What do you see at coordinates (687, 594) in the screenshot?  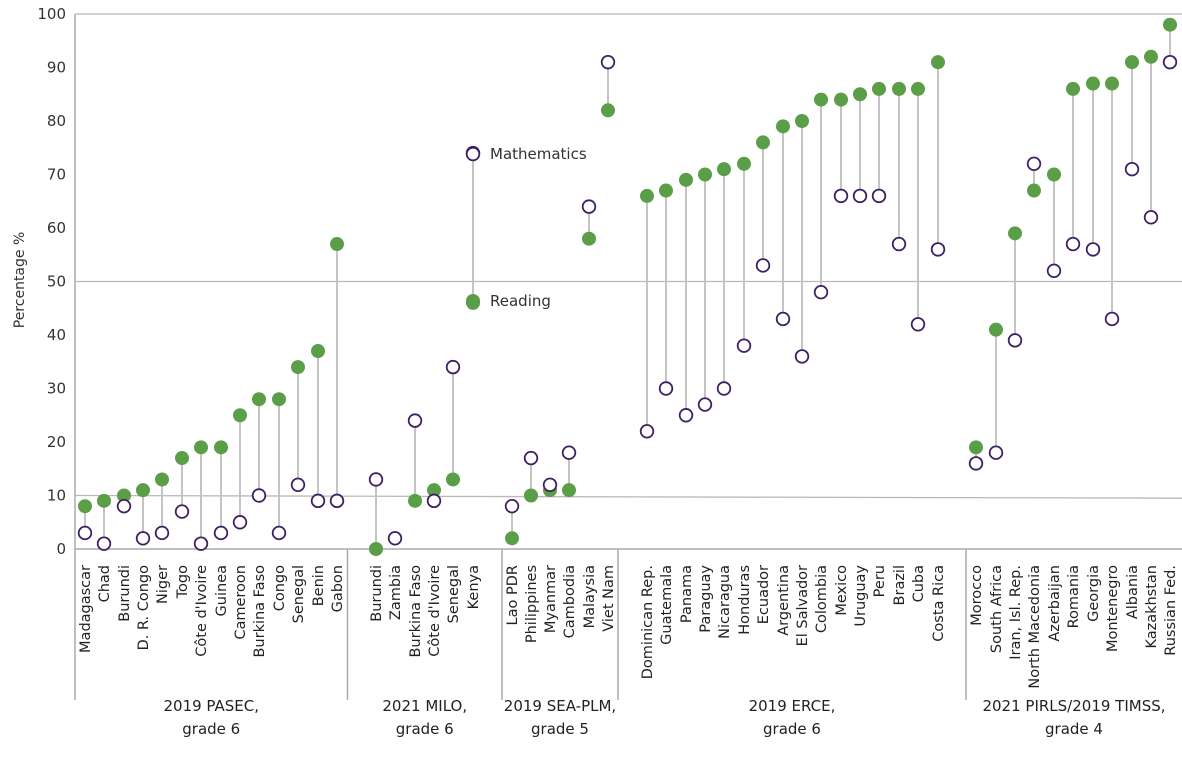 I see `country-label: Panama` at bounding box center [687, 594].